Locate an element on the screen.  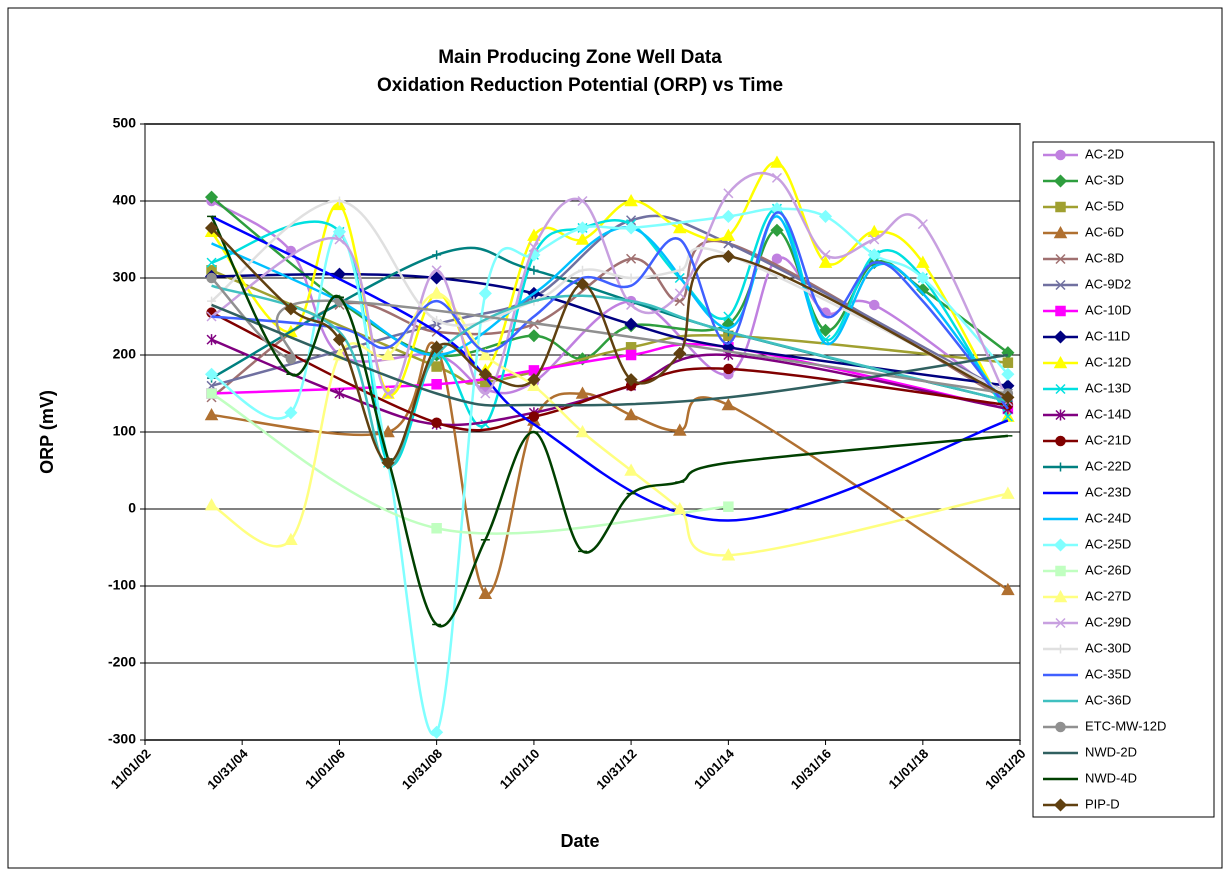
x-axis-label: Date is located at coordinates (579, 841).